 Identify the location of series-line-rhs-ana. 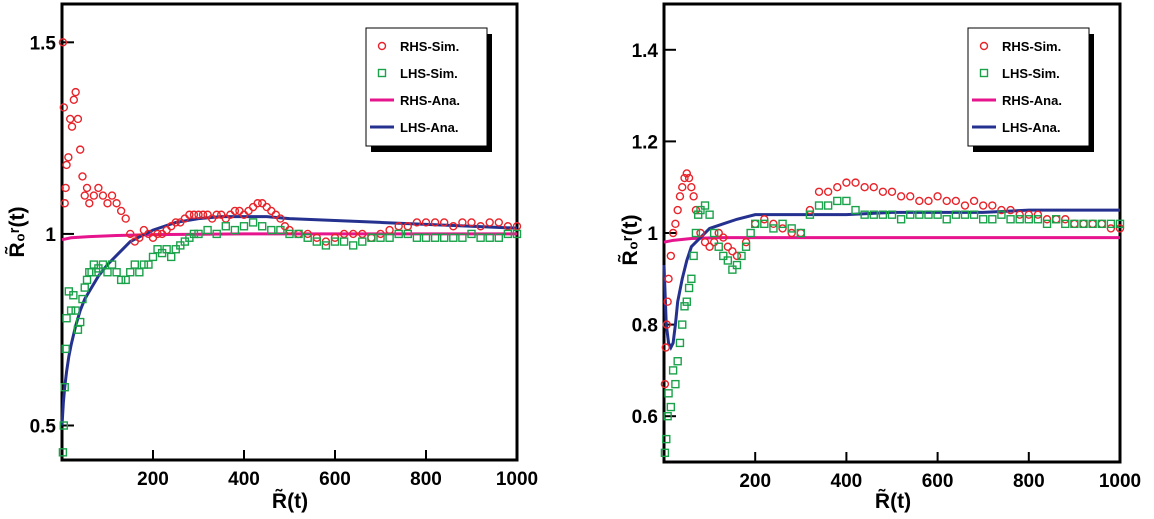
(289, 237).